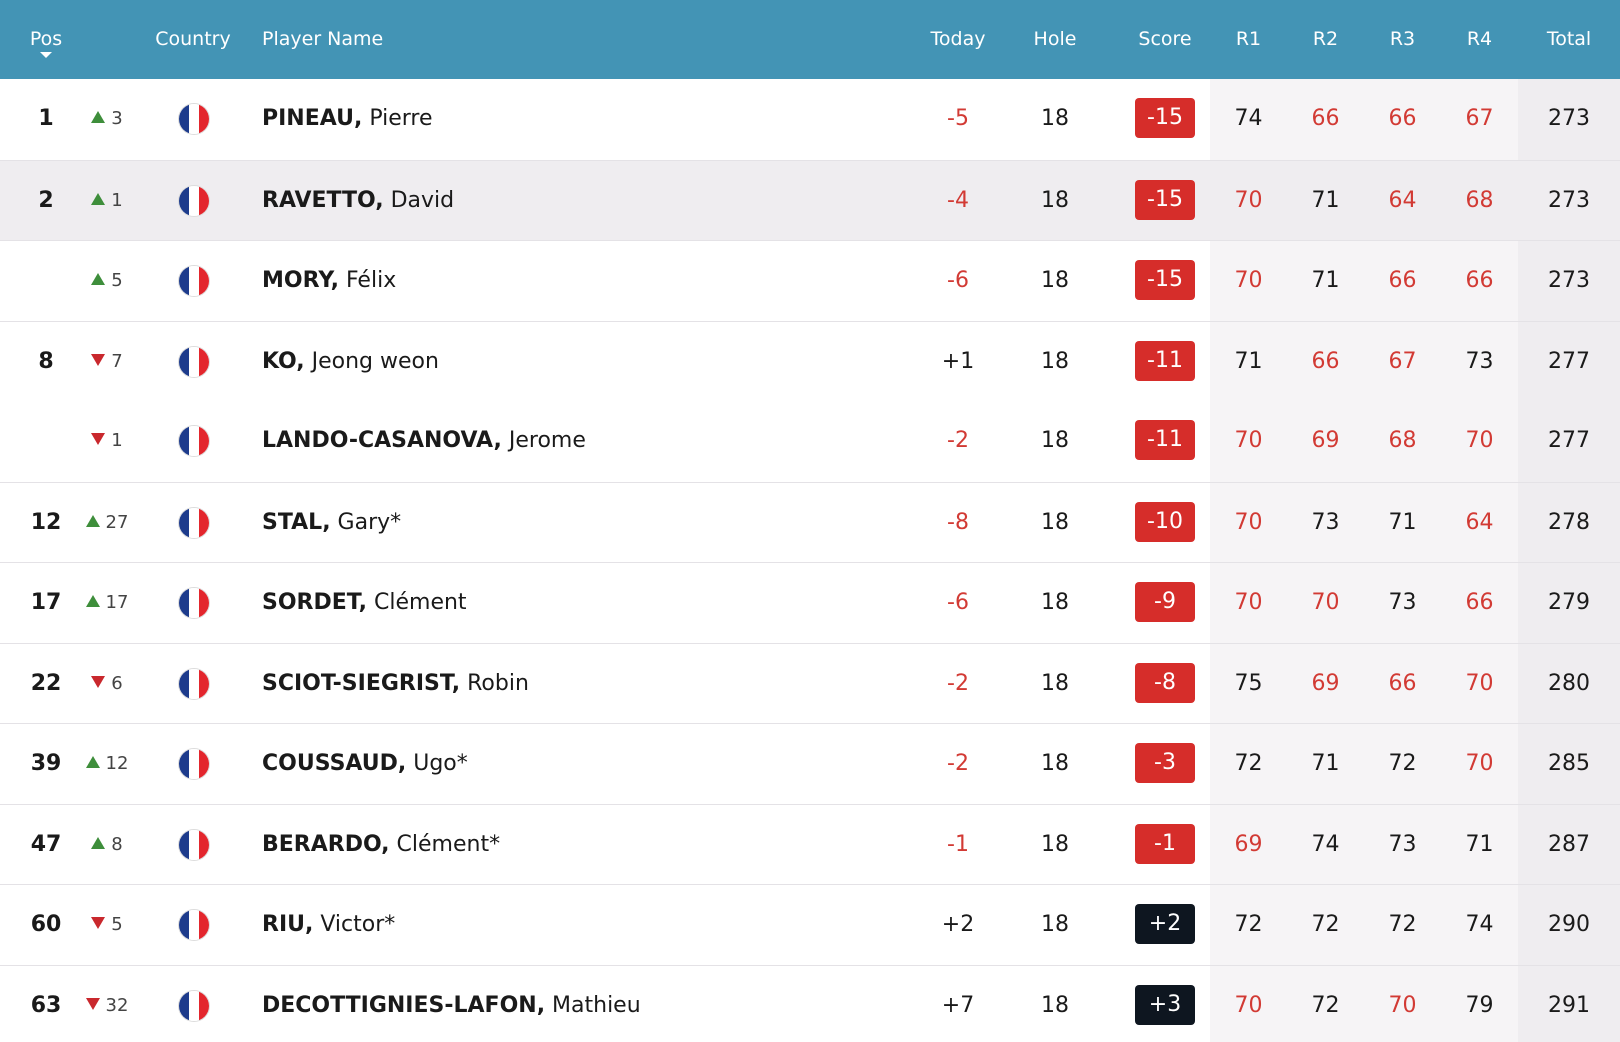 The height and width of the screenshot is (1042, 1620). I want to click on round-r3-score: 71, so click(1402, 522).